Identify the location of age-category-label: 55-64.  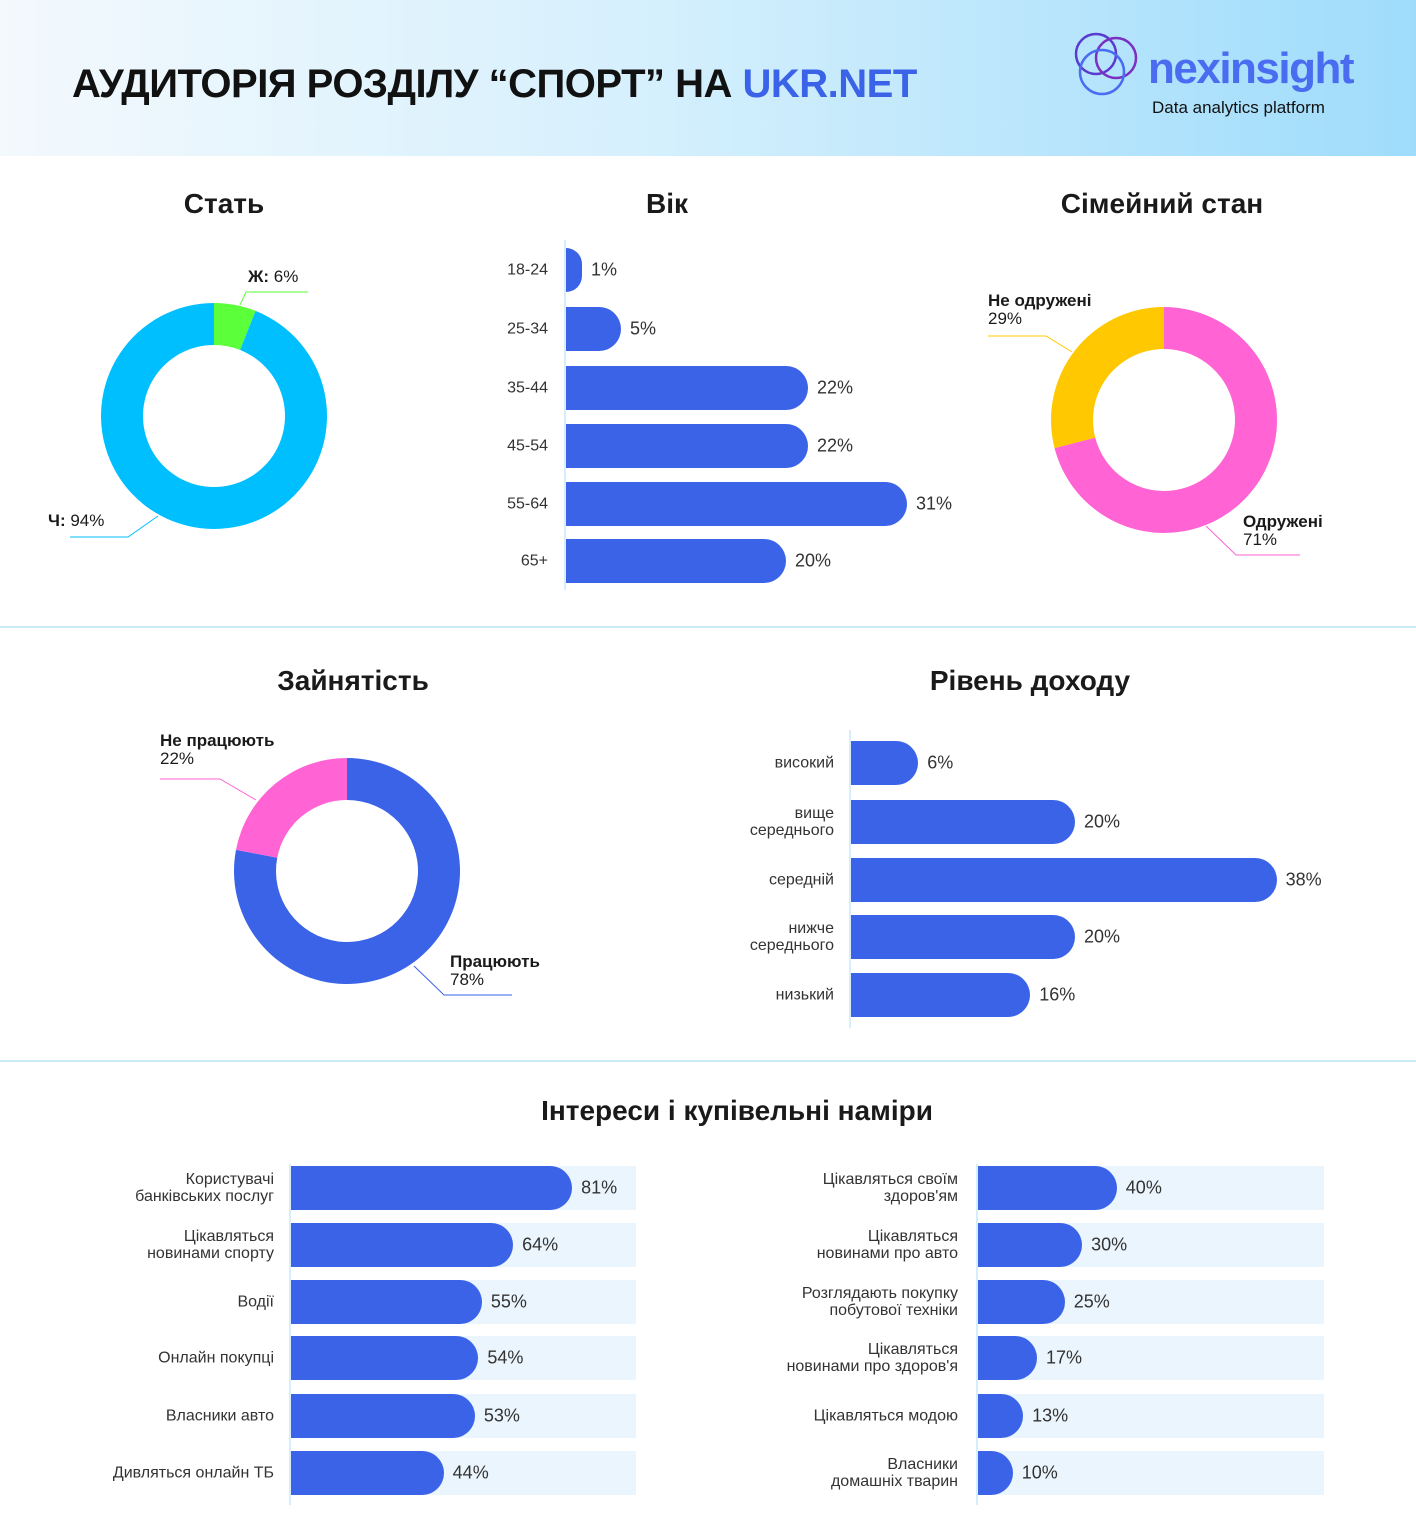
(527, 504).